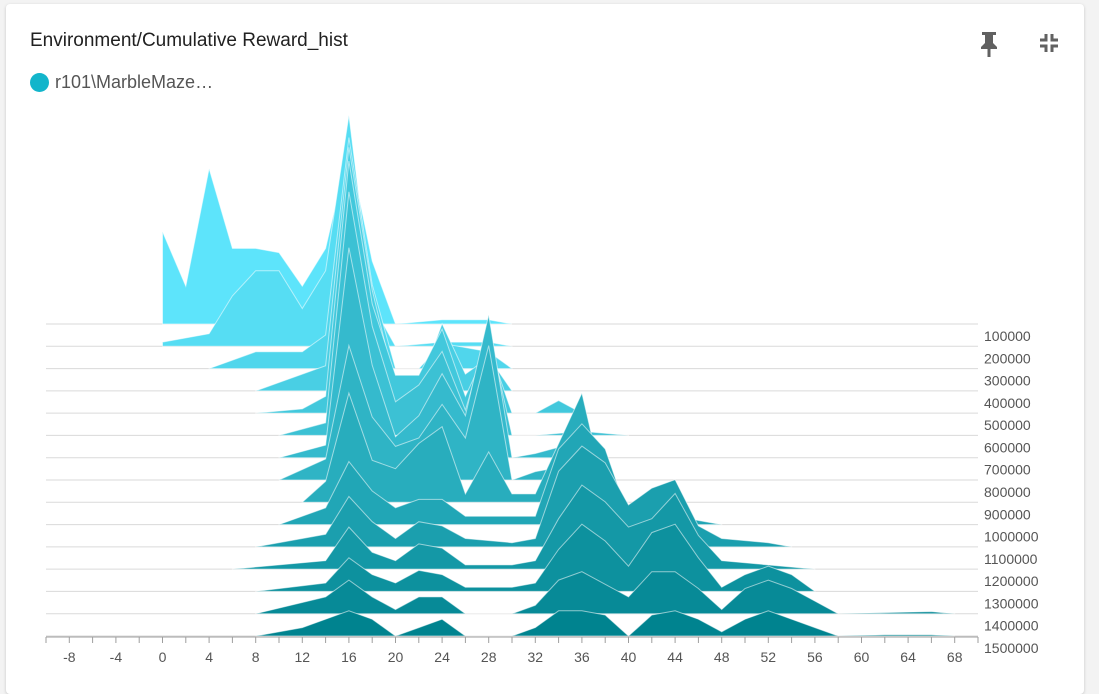 The height and width of the screenshot is (694, 1099). What do you see at coordinates (1007, 358) in the screenshot?
I see `y-tick-label: 200000` at bounding box center [1007, 358].